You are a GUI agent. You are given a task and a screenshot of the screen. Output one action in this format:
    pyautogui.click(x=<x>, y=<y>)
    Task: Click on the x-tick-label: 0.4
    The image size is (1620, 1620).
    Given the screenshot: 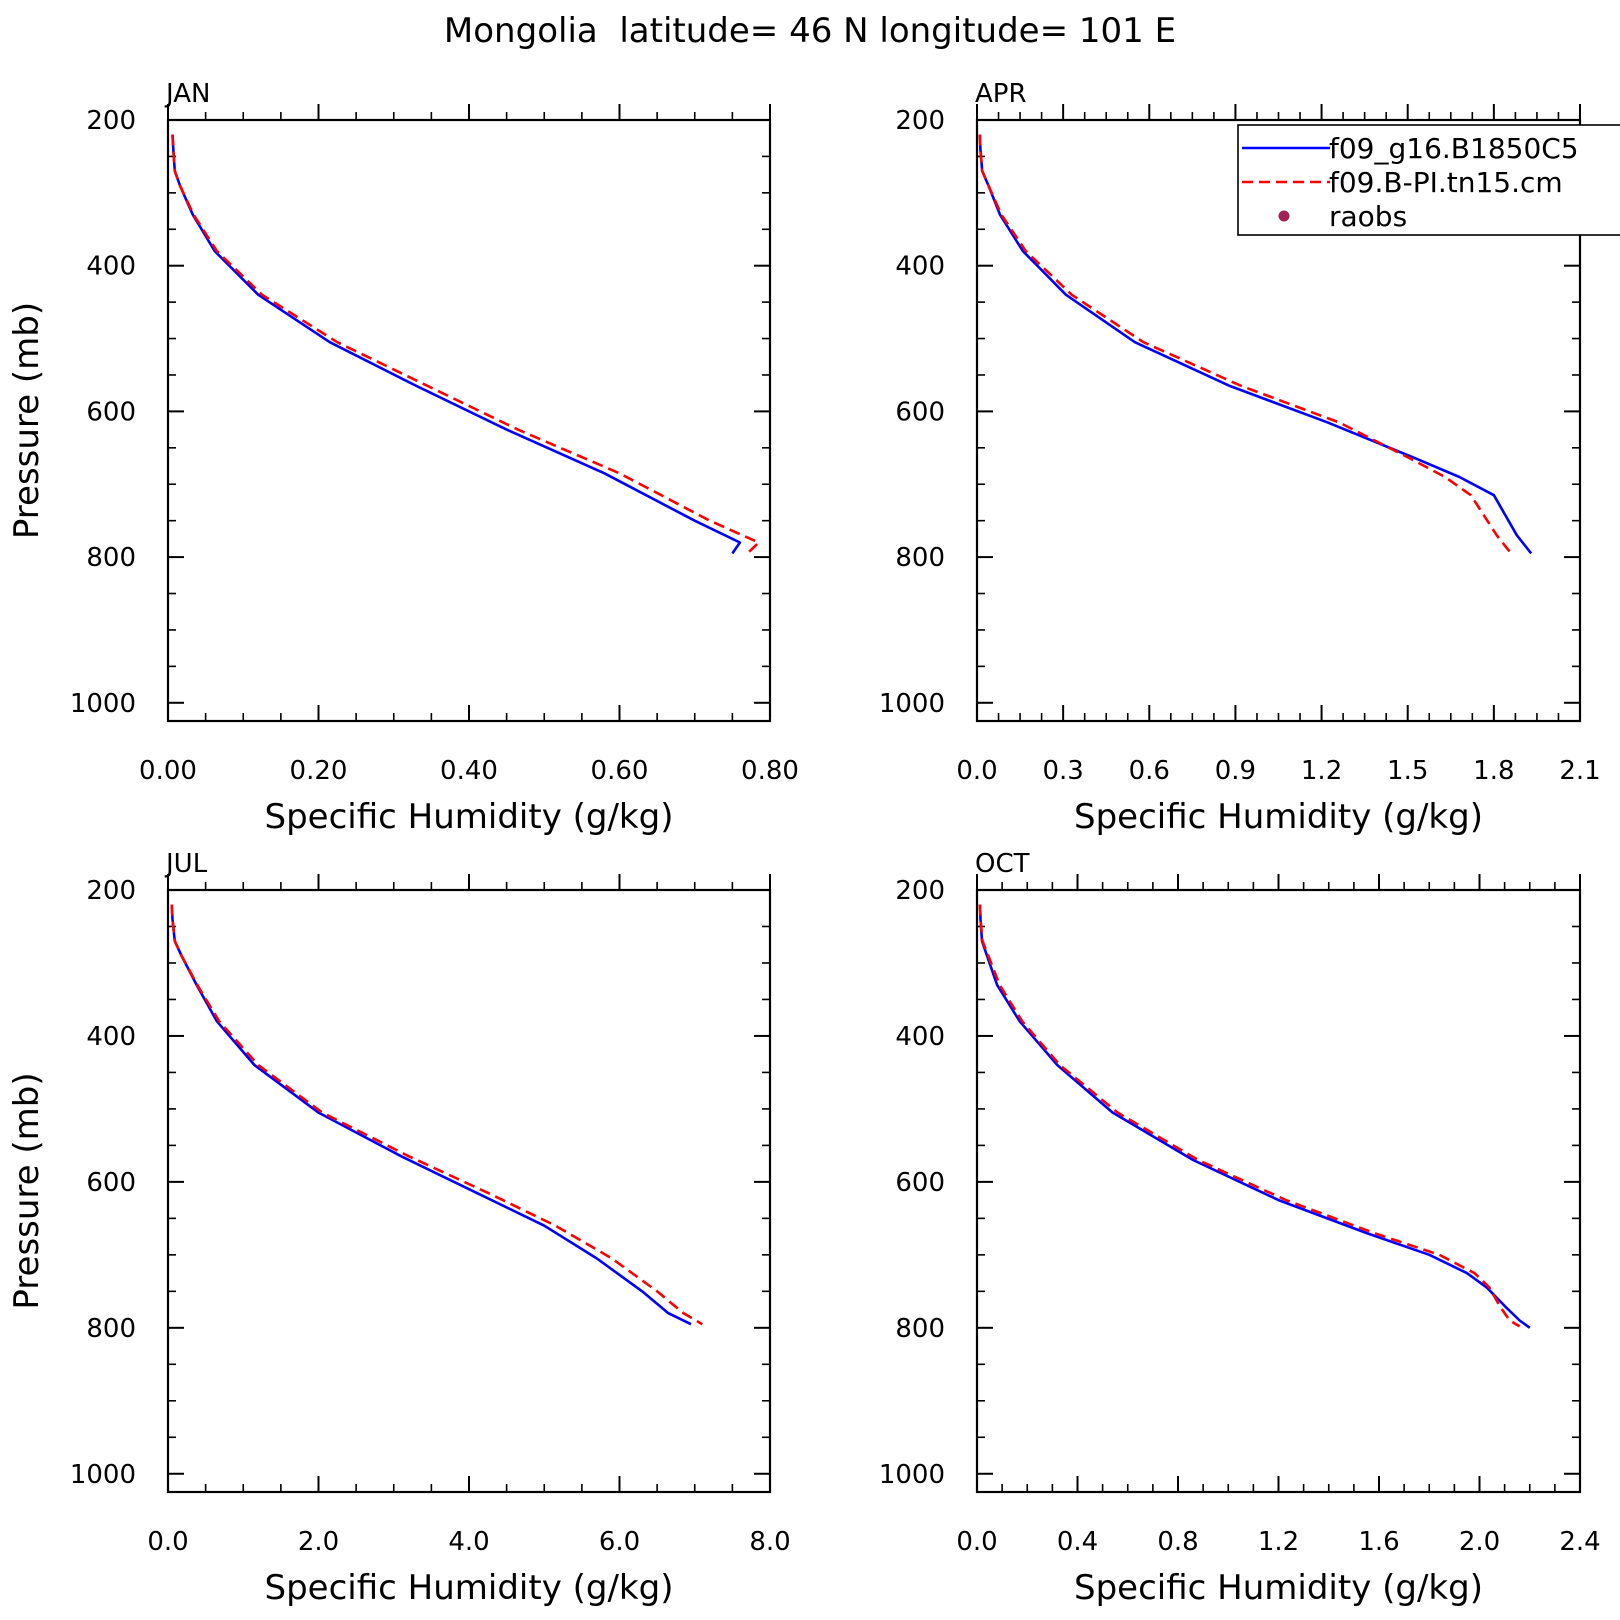 What is the action you would take?
    pyautogui.click(x=1077, y=1542)
    